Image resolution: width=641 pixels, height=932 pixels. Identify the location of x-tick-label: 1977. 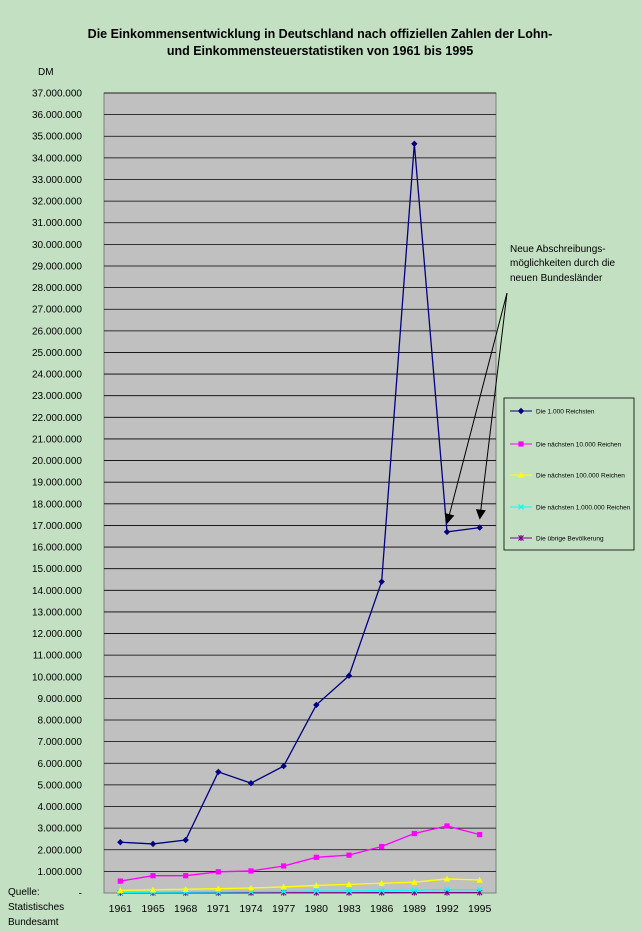
(284, 909).